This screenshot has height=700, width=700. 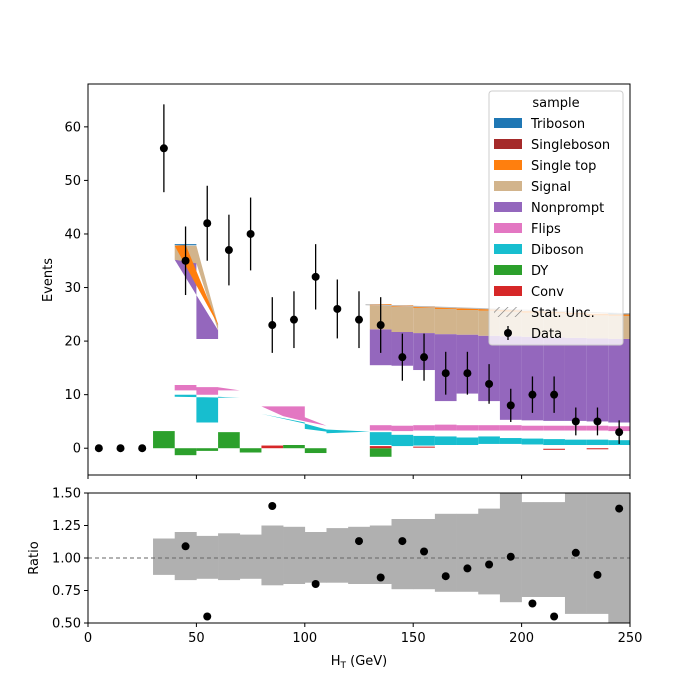 I want to click on main-y-tick-label: 60, so click(x=72, y=127).